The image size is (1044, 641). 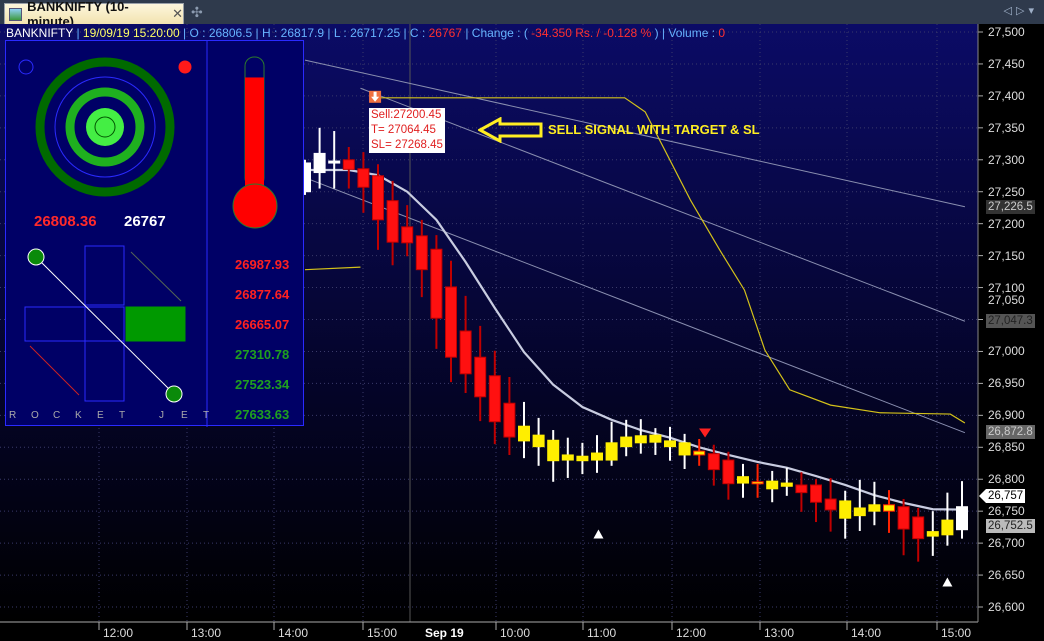 What do you see at coordinates (1006, 95) in the screenshot?
I see `y-tick-label: 27,400` at bounding box center [1006, 95].